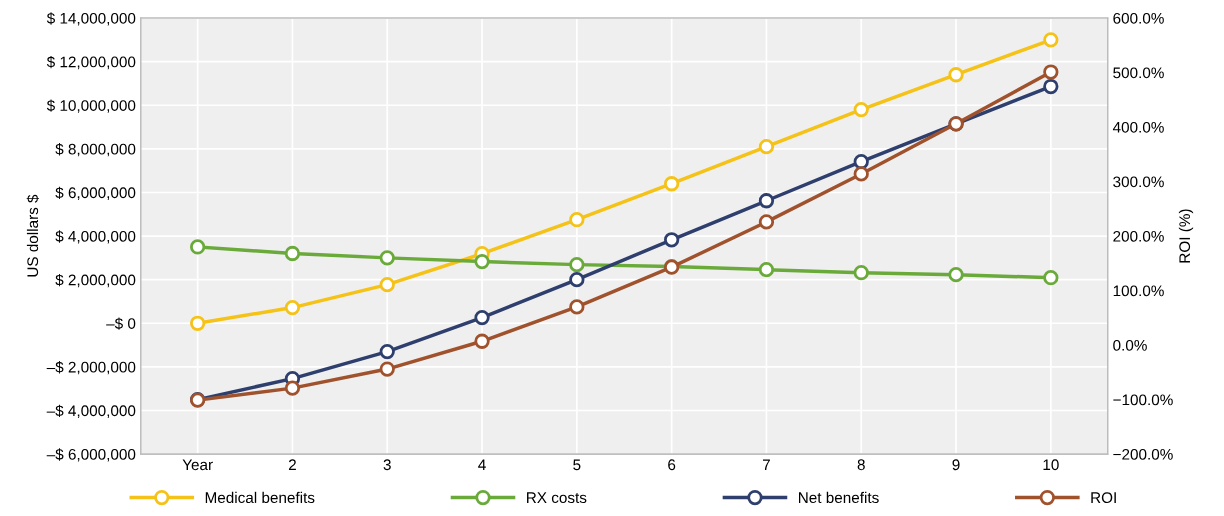 This screenshot has height=516, width=1224. What do you see at coordinates (292, 465) in the screenshot?
I see `x-tick-label: 2` at bounding box center [292, 465].